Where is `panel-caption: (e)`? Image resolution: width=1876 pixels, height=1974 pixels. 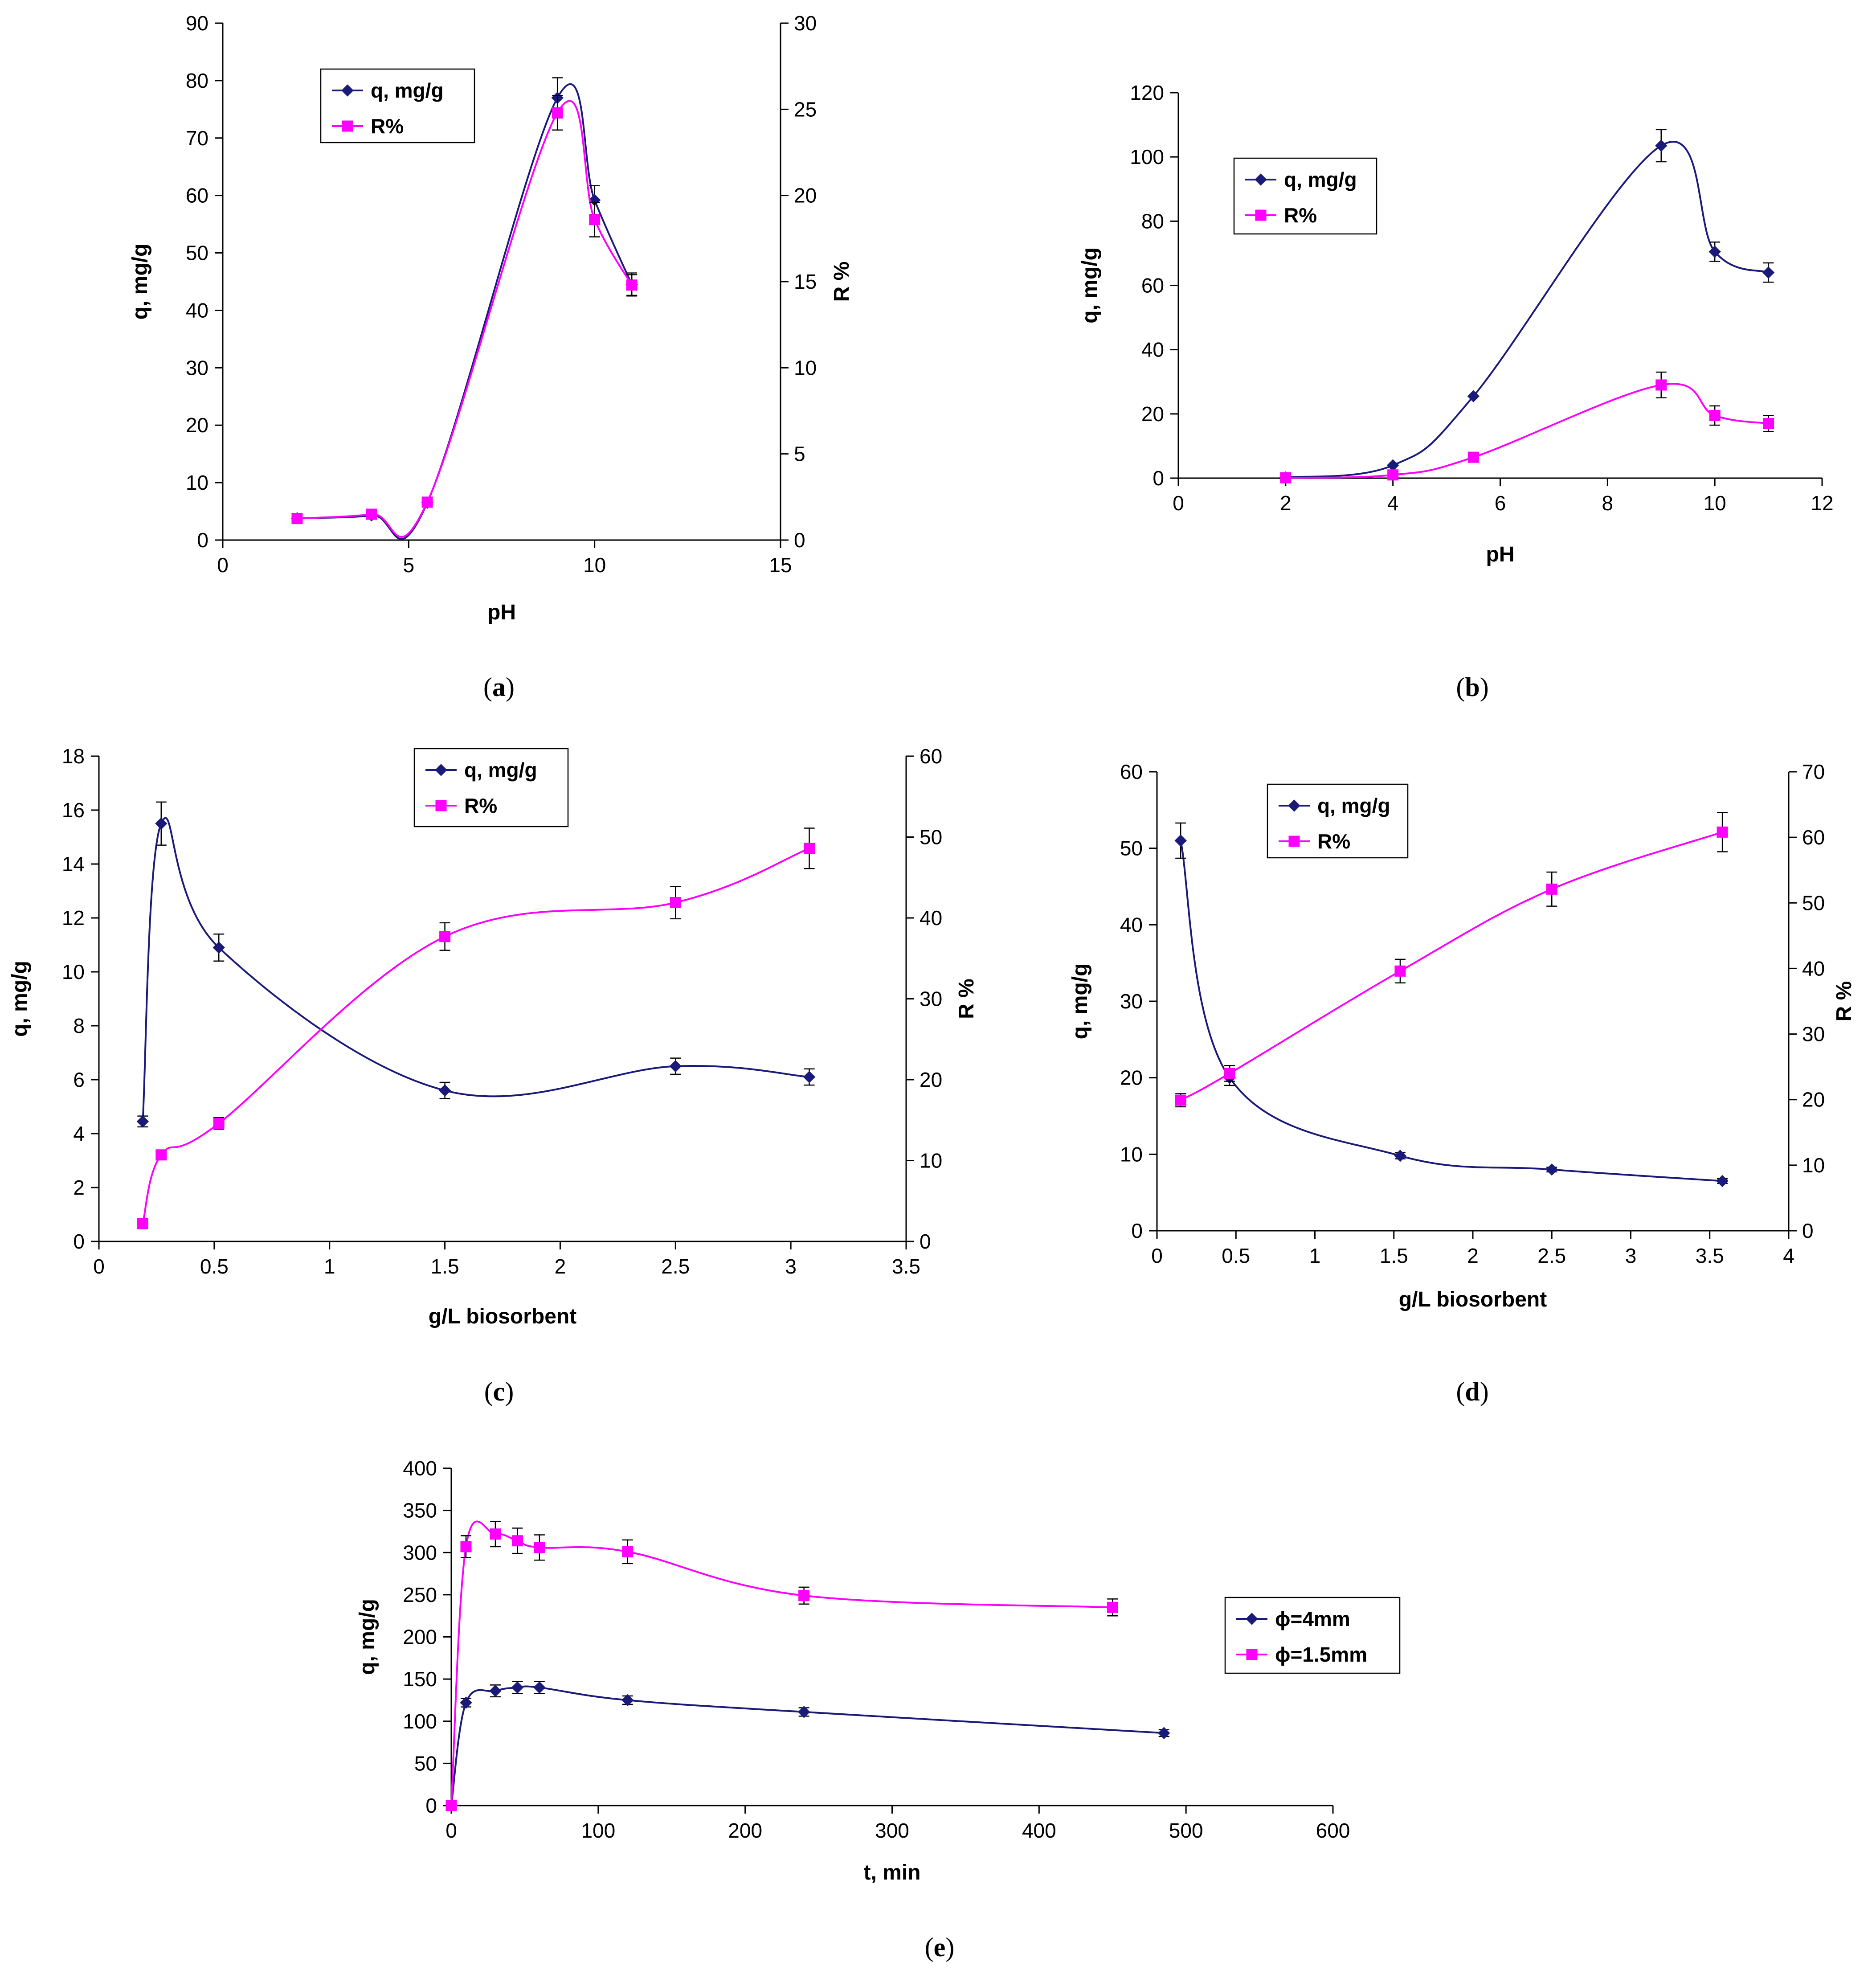
panel-caption: (e) is located at coordinates (940, 1948).